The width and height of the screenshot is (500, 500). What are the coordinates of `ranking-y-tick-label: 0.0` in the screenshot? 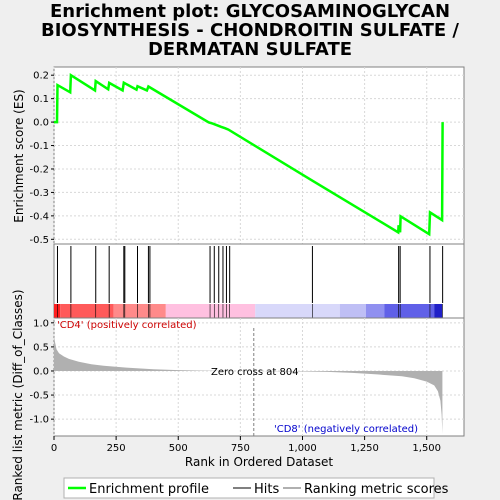 It's located at (41, 371).